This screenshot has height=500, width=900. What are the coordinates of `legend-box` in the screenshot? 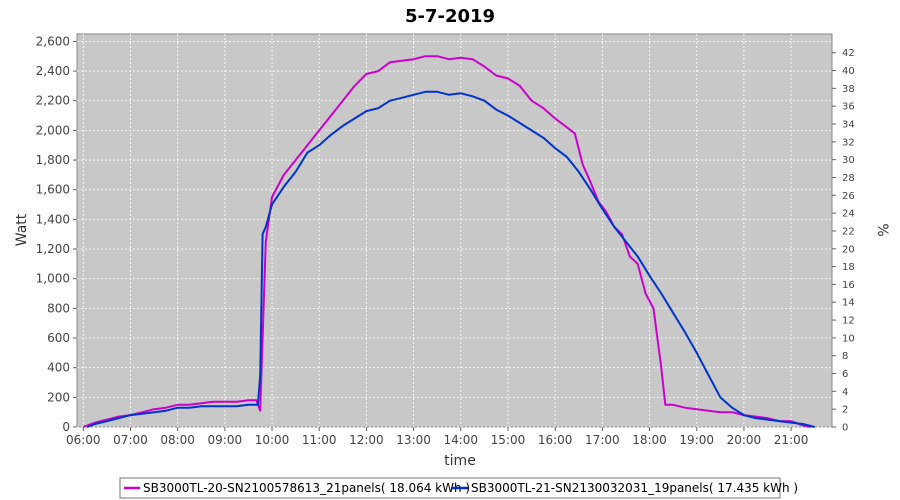 It's located at (450, 488).